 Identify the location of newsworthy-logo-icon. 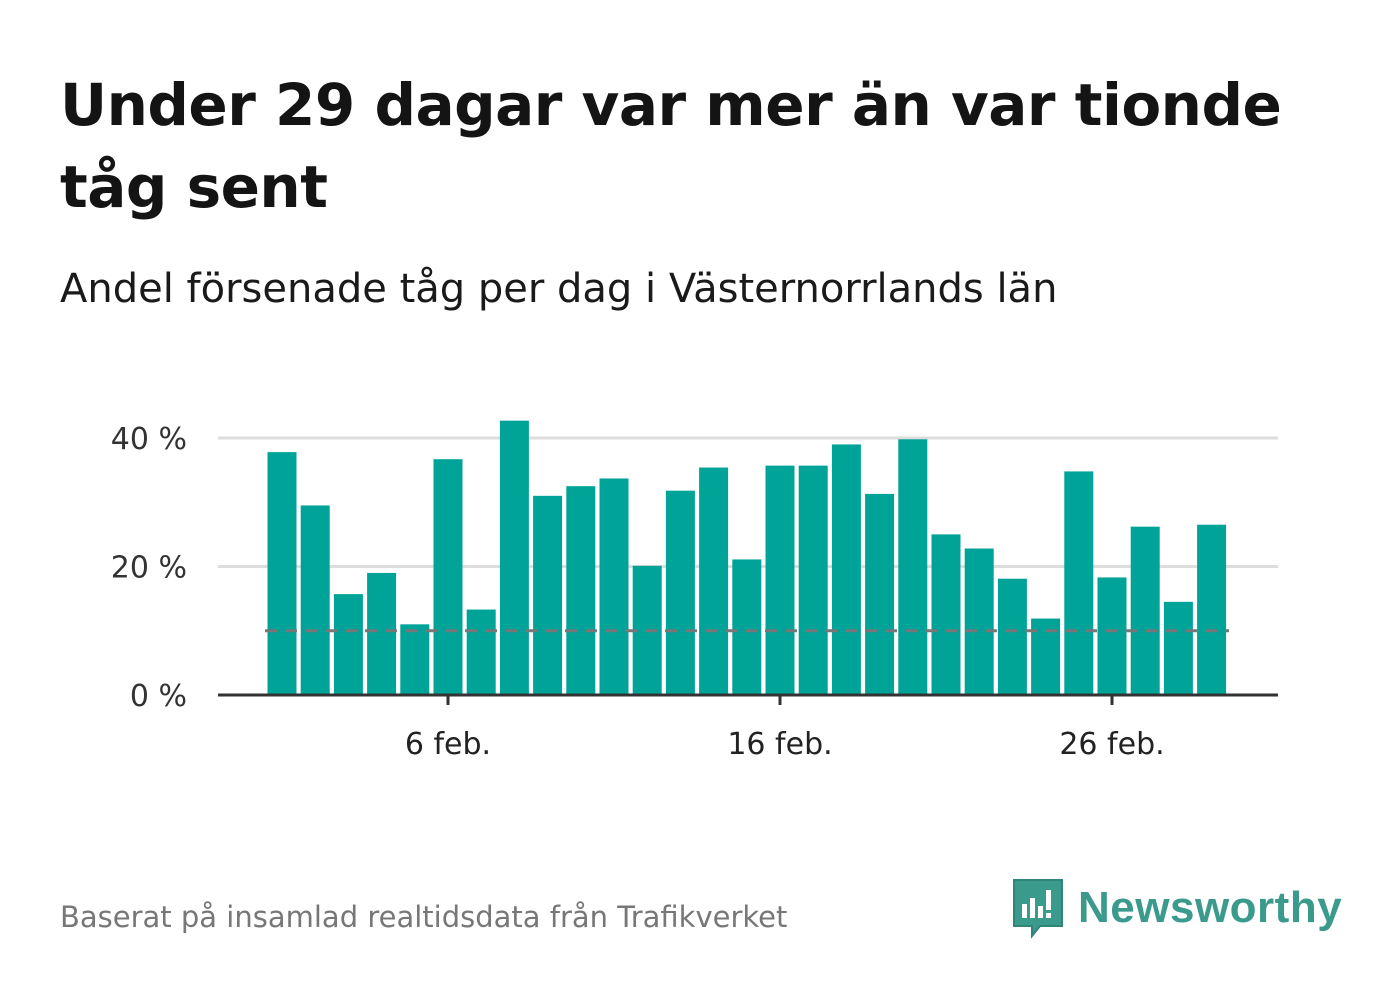
(1038, 909).